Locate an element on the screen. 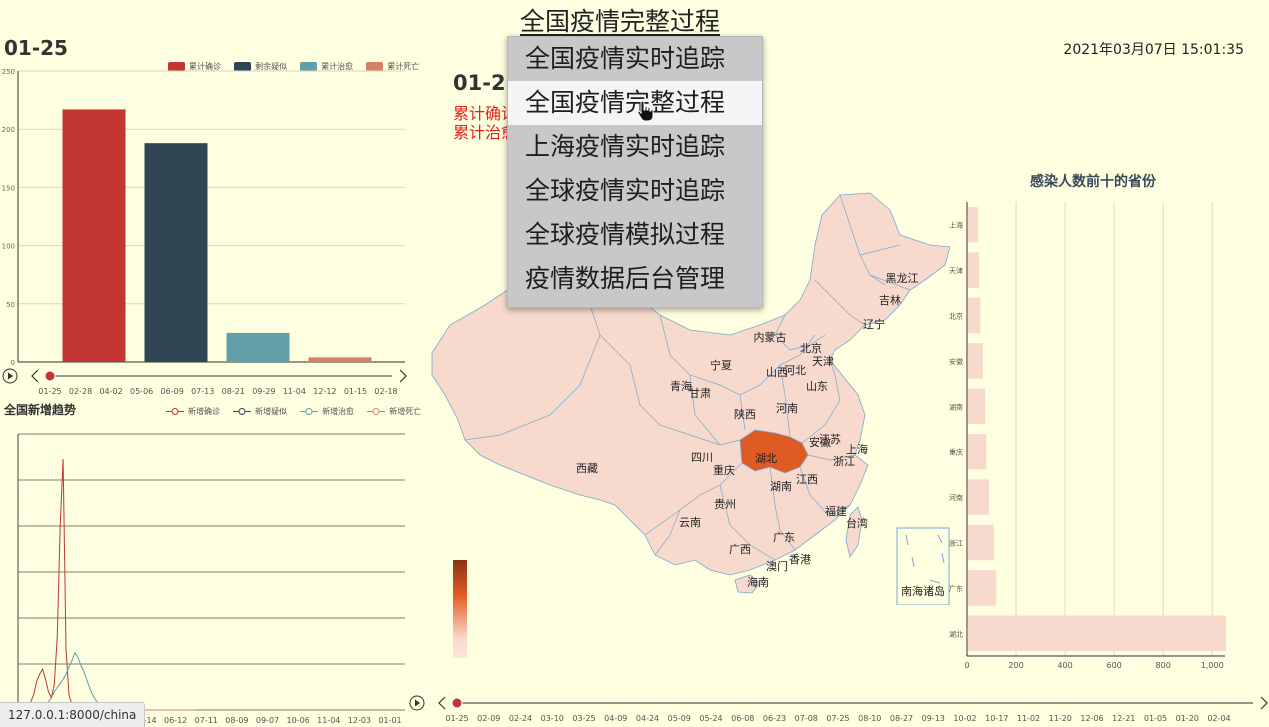 This screenshot has height=727, width=1269. legend-item-new-confirmed: 新增确诊 is located at coordinates (193, 411).